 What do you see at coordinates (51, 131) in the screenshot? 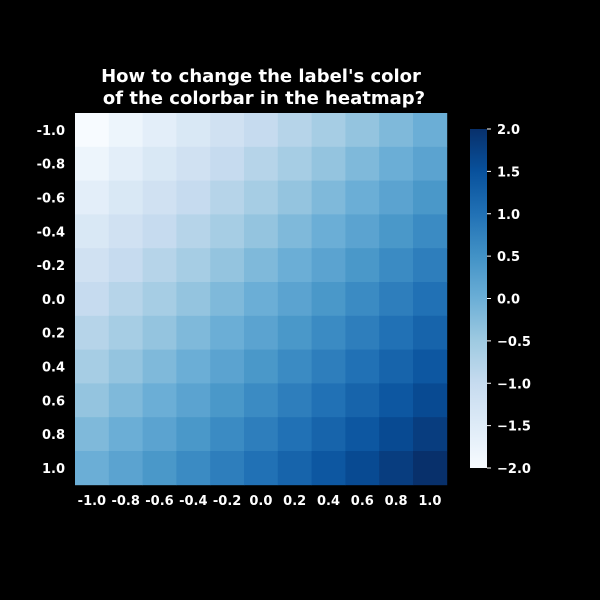
I see `y-tick-label: -1.0` at bounding box center [51, 131].